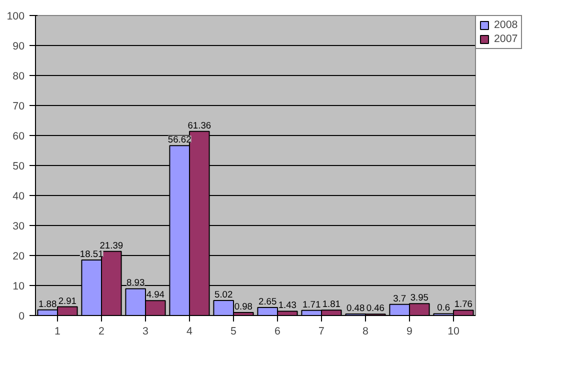 The image size is (576, 366). Describe the element at coordinates (47, 303) in the screenshot. I see `data-label: 1.88` at that location.